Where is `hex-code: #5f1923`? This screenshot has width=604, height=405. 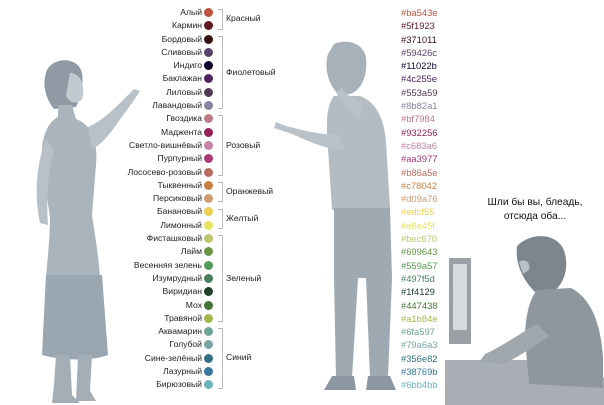 hex-code: #5f1923 is located at coordinates (418, 26).